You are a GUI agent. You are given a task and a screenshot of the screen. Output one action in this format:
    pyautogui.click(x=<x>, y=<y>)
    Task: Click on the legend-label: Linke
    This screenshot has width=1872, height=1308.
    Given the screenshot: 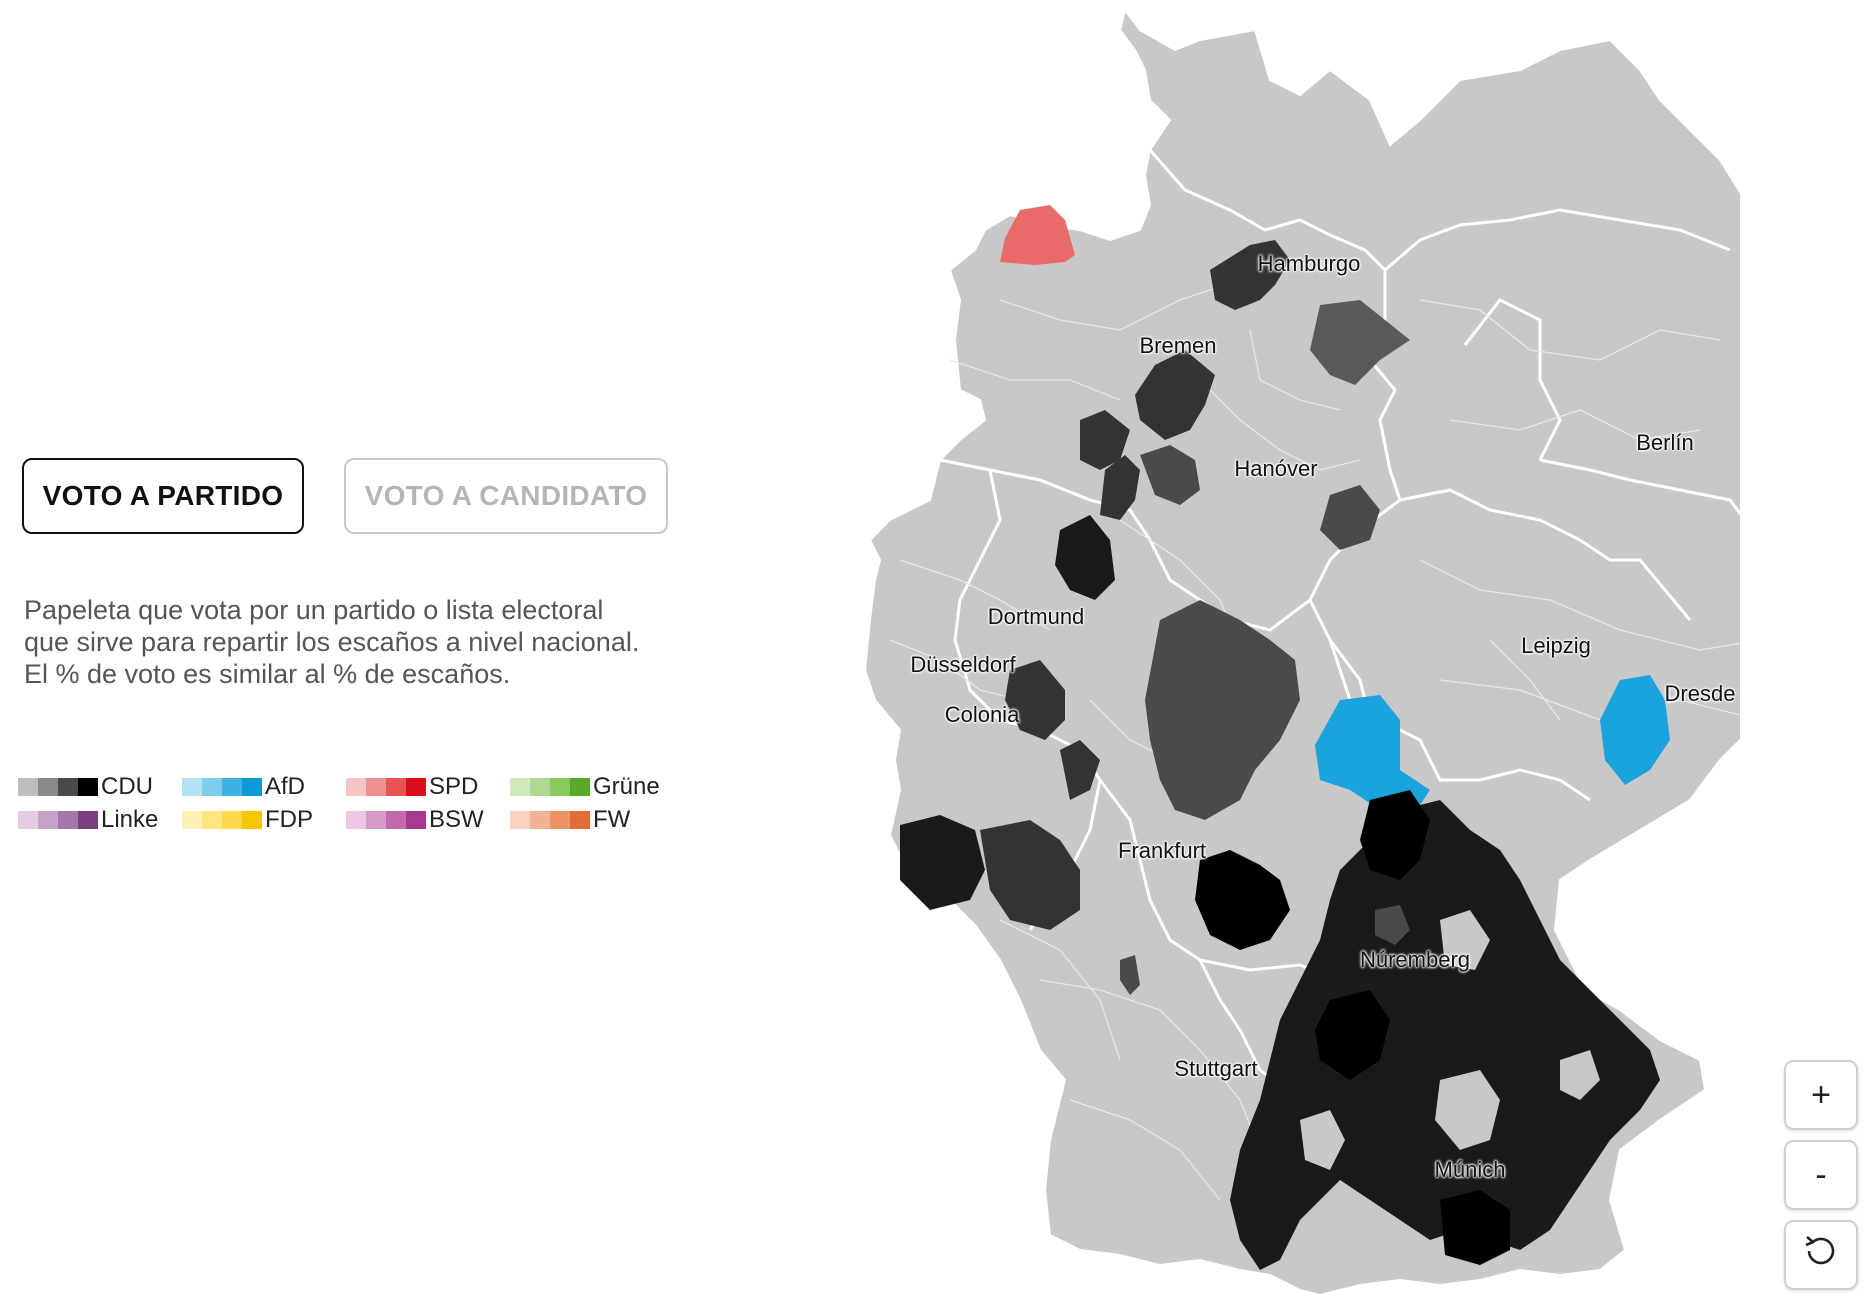 What is the action you would take?
    pyautogui.click(x=130, y=819)
    